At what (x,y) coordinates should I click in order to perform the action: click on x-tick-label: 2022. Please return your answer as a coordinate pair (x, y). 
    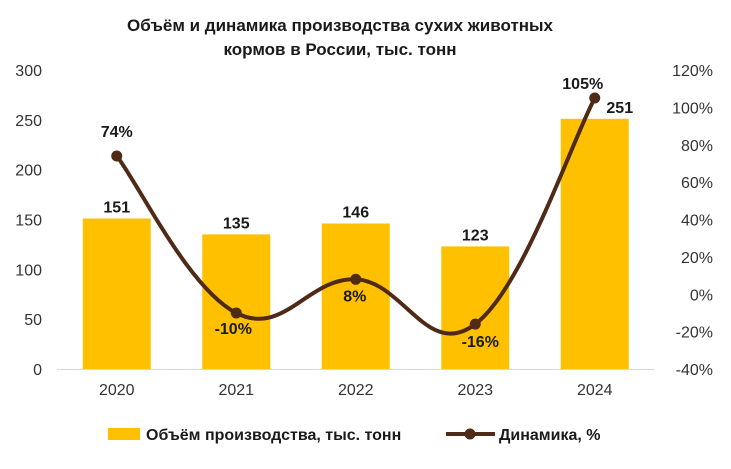
    Looking at the image, I should click on (356, 390).